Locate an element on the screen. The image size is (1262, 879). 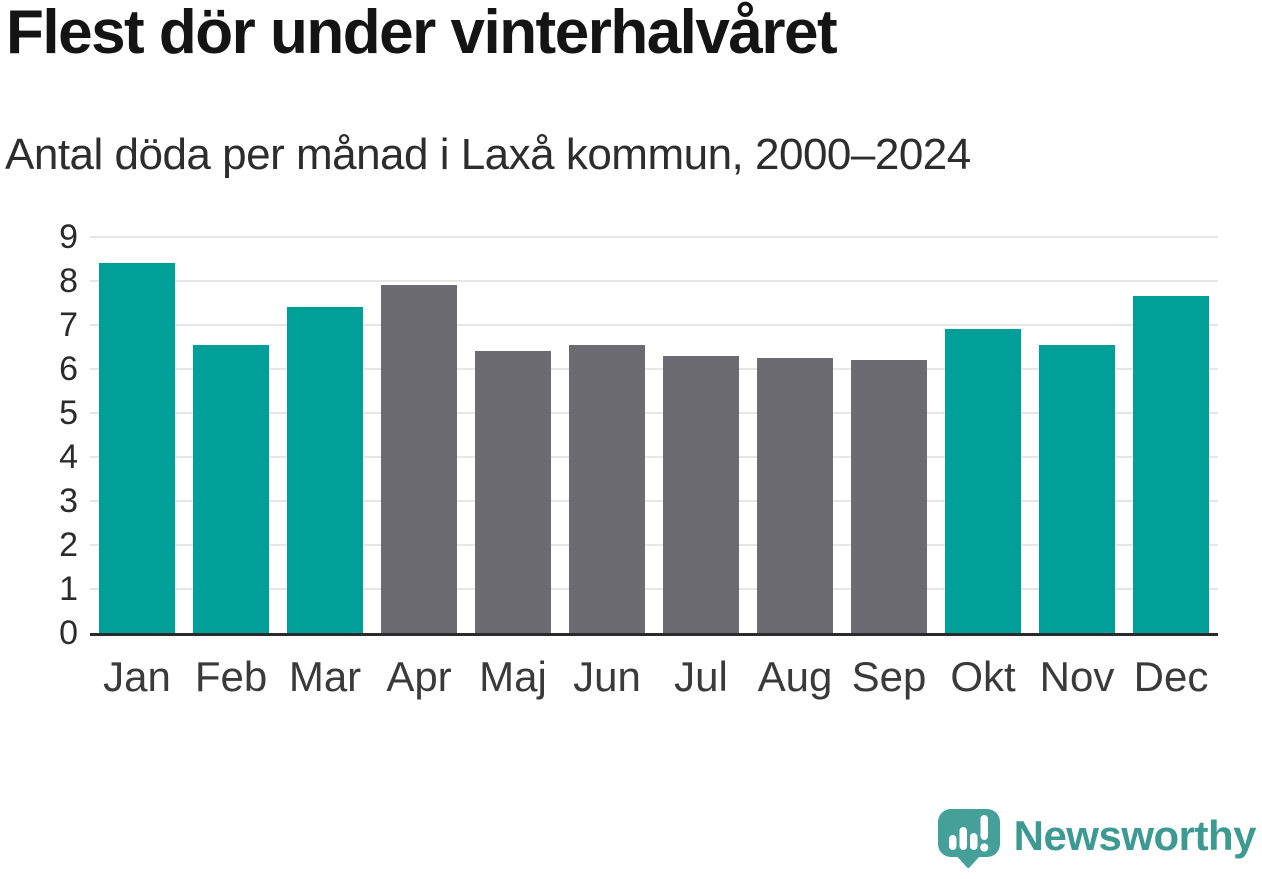
bar-slot-jun is located at coordinates (607, 435).